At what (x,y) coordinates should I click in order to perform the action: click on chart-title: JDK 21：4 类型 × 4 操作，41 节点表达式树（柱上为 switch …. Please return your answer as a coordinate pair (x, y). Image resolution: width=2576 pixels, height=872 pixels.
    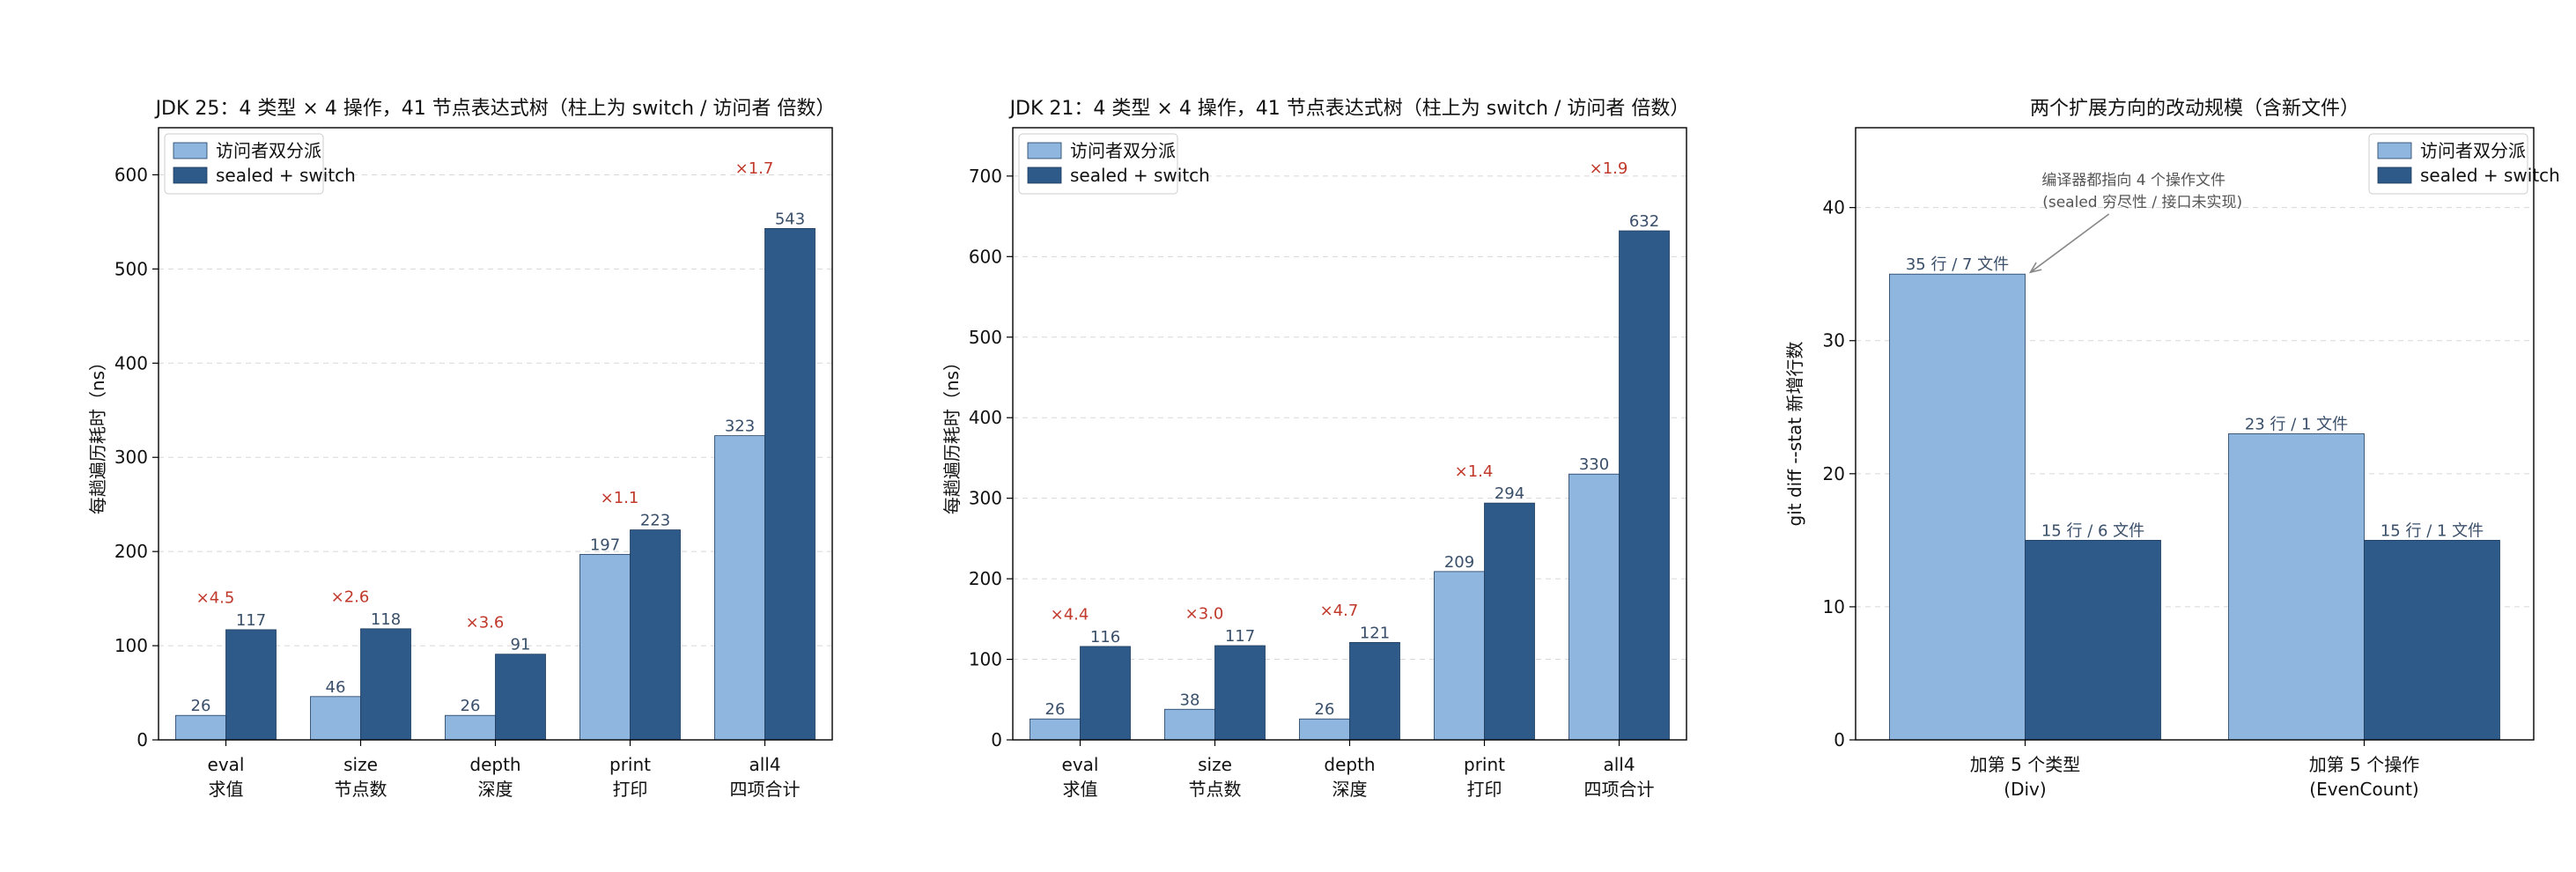
    Looking at the image, I should click on (1349, 109).